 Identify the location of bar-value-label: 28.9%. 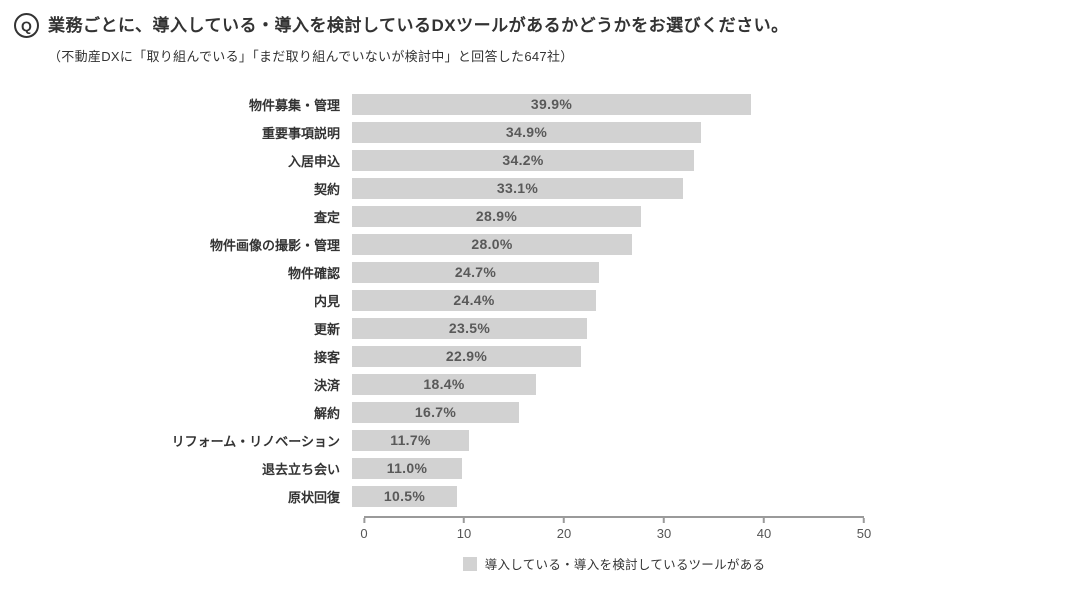
(496, 216).